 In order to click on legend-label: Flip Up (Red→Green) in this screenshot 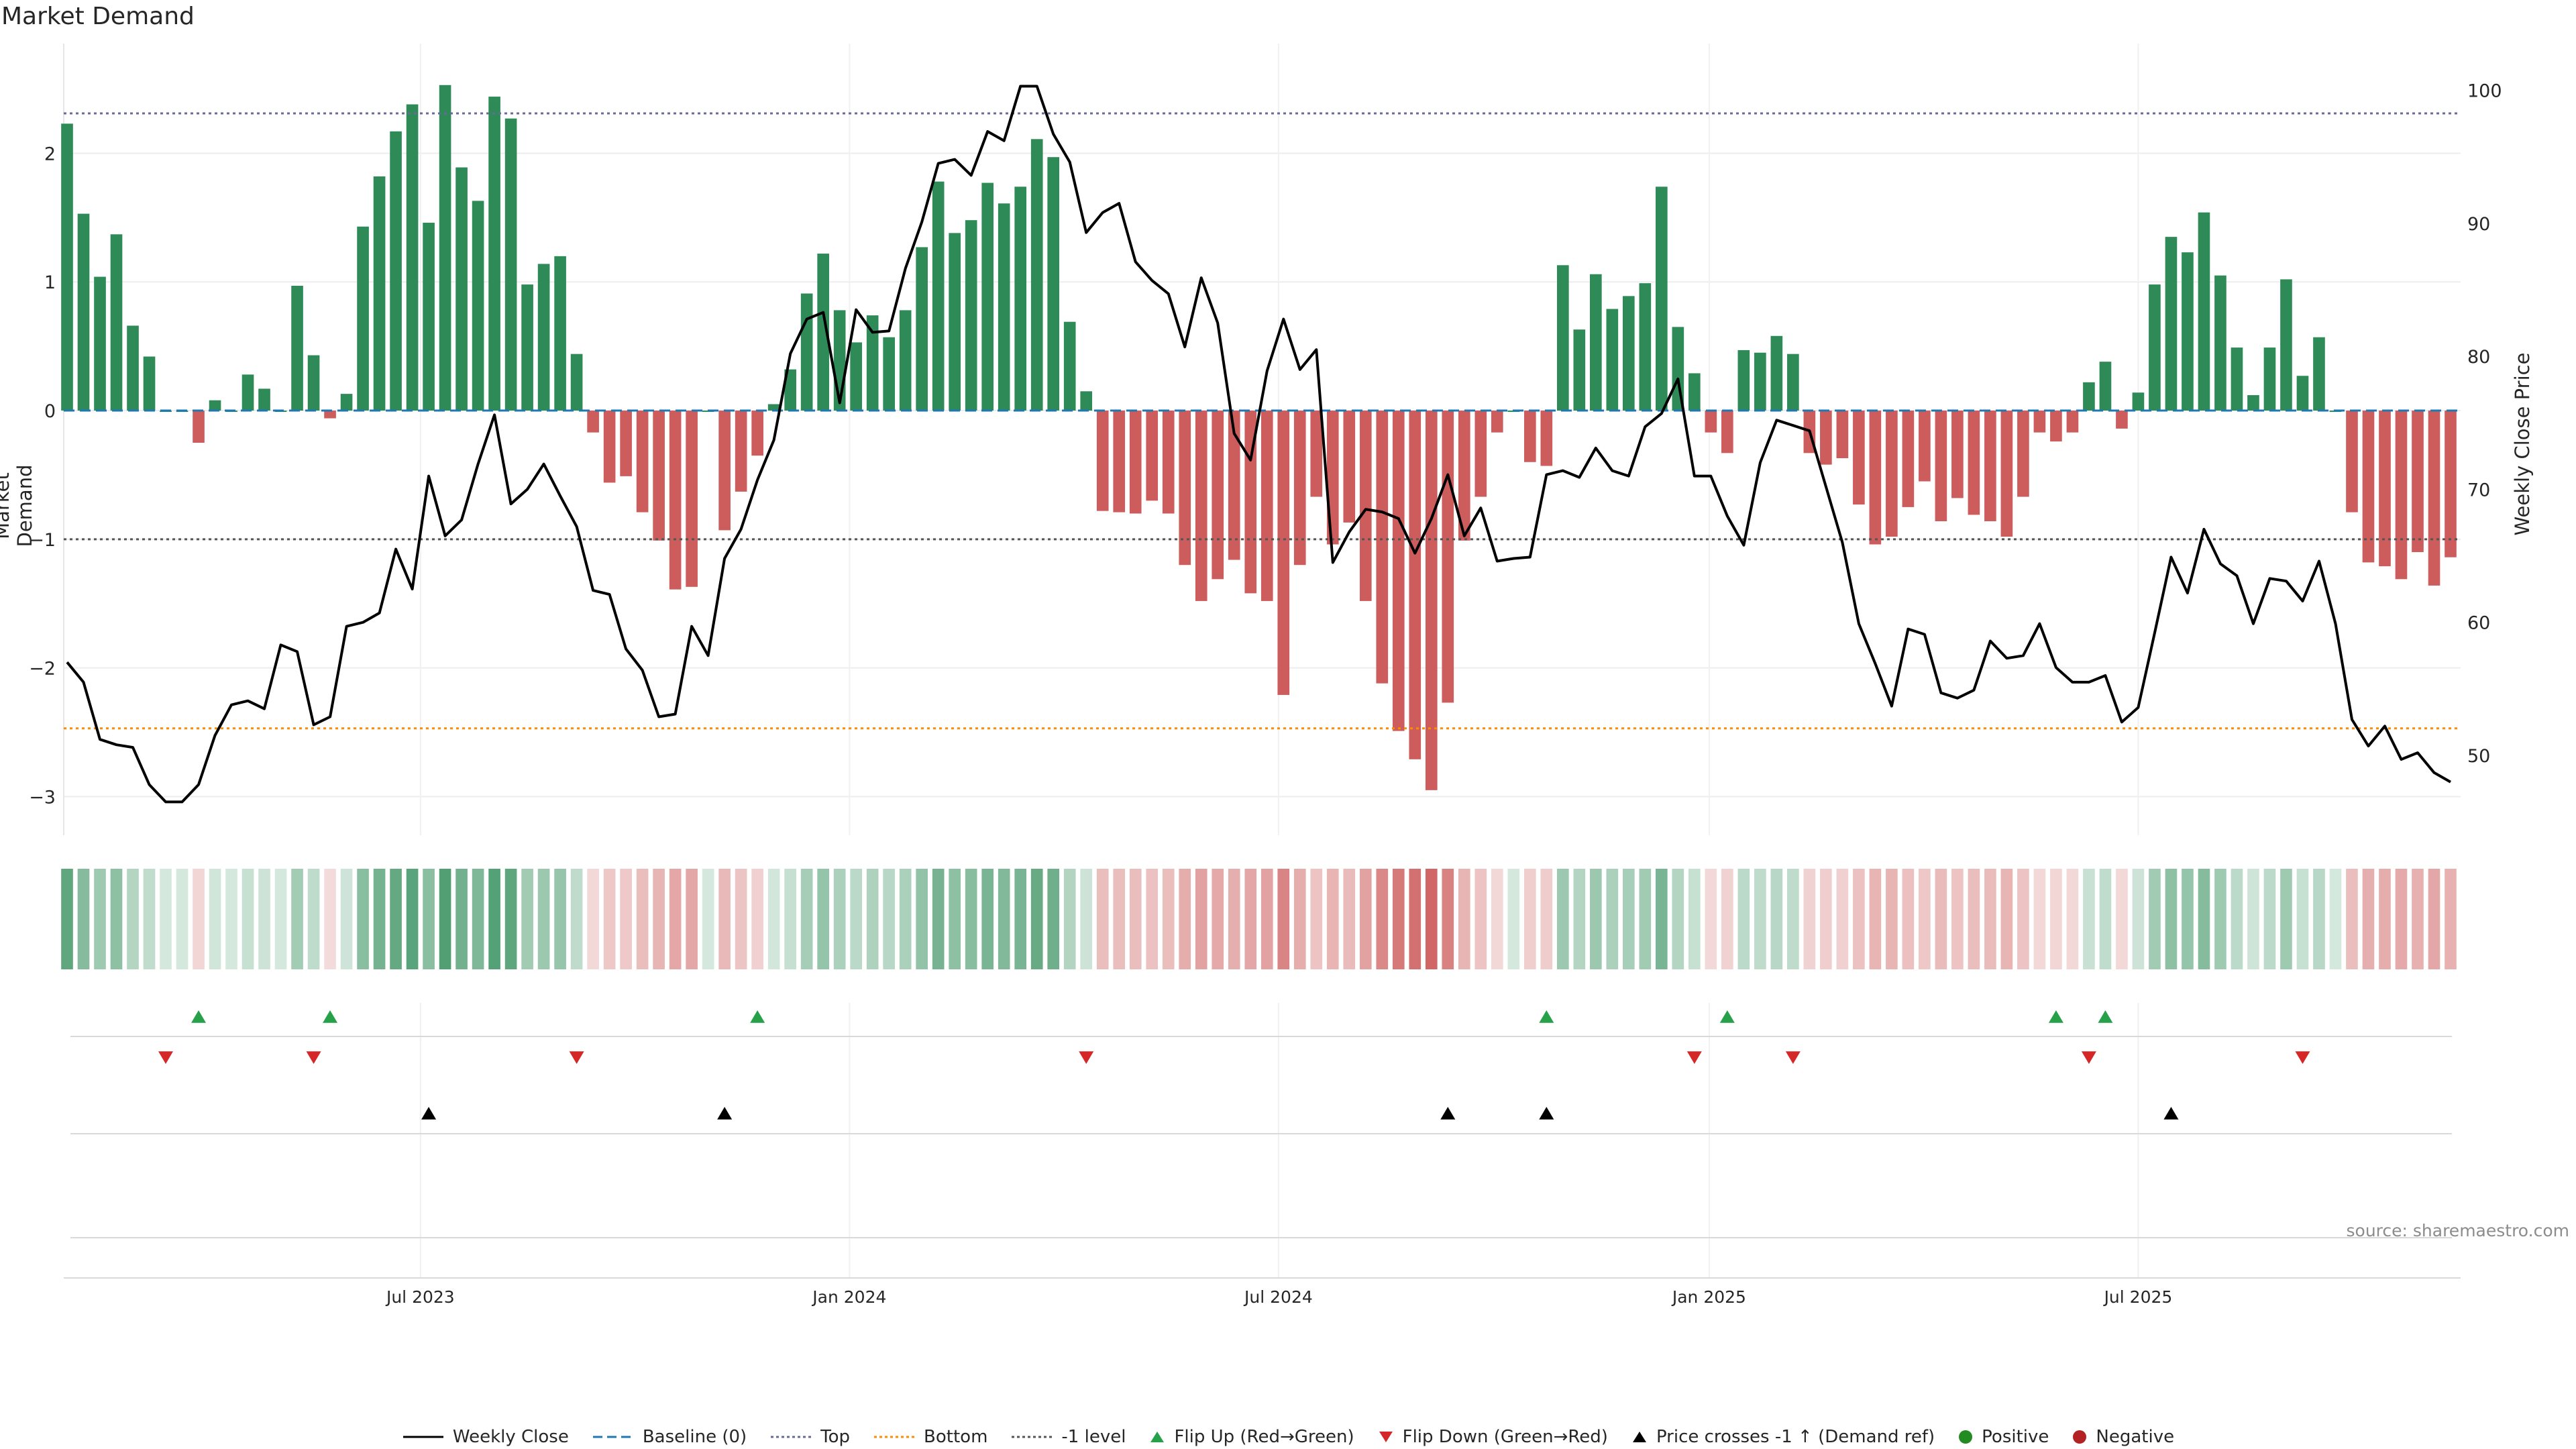, I will do `click(1264, 1437)`.